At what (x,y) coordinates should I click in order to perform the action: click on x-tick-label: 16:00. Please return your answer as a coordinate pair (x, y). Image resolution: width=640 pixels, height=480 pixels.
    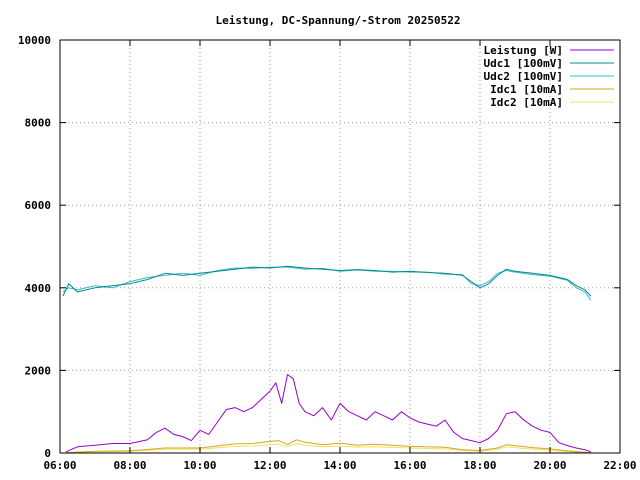
    Looking at the image, I should click on (409, 465).